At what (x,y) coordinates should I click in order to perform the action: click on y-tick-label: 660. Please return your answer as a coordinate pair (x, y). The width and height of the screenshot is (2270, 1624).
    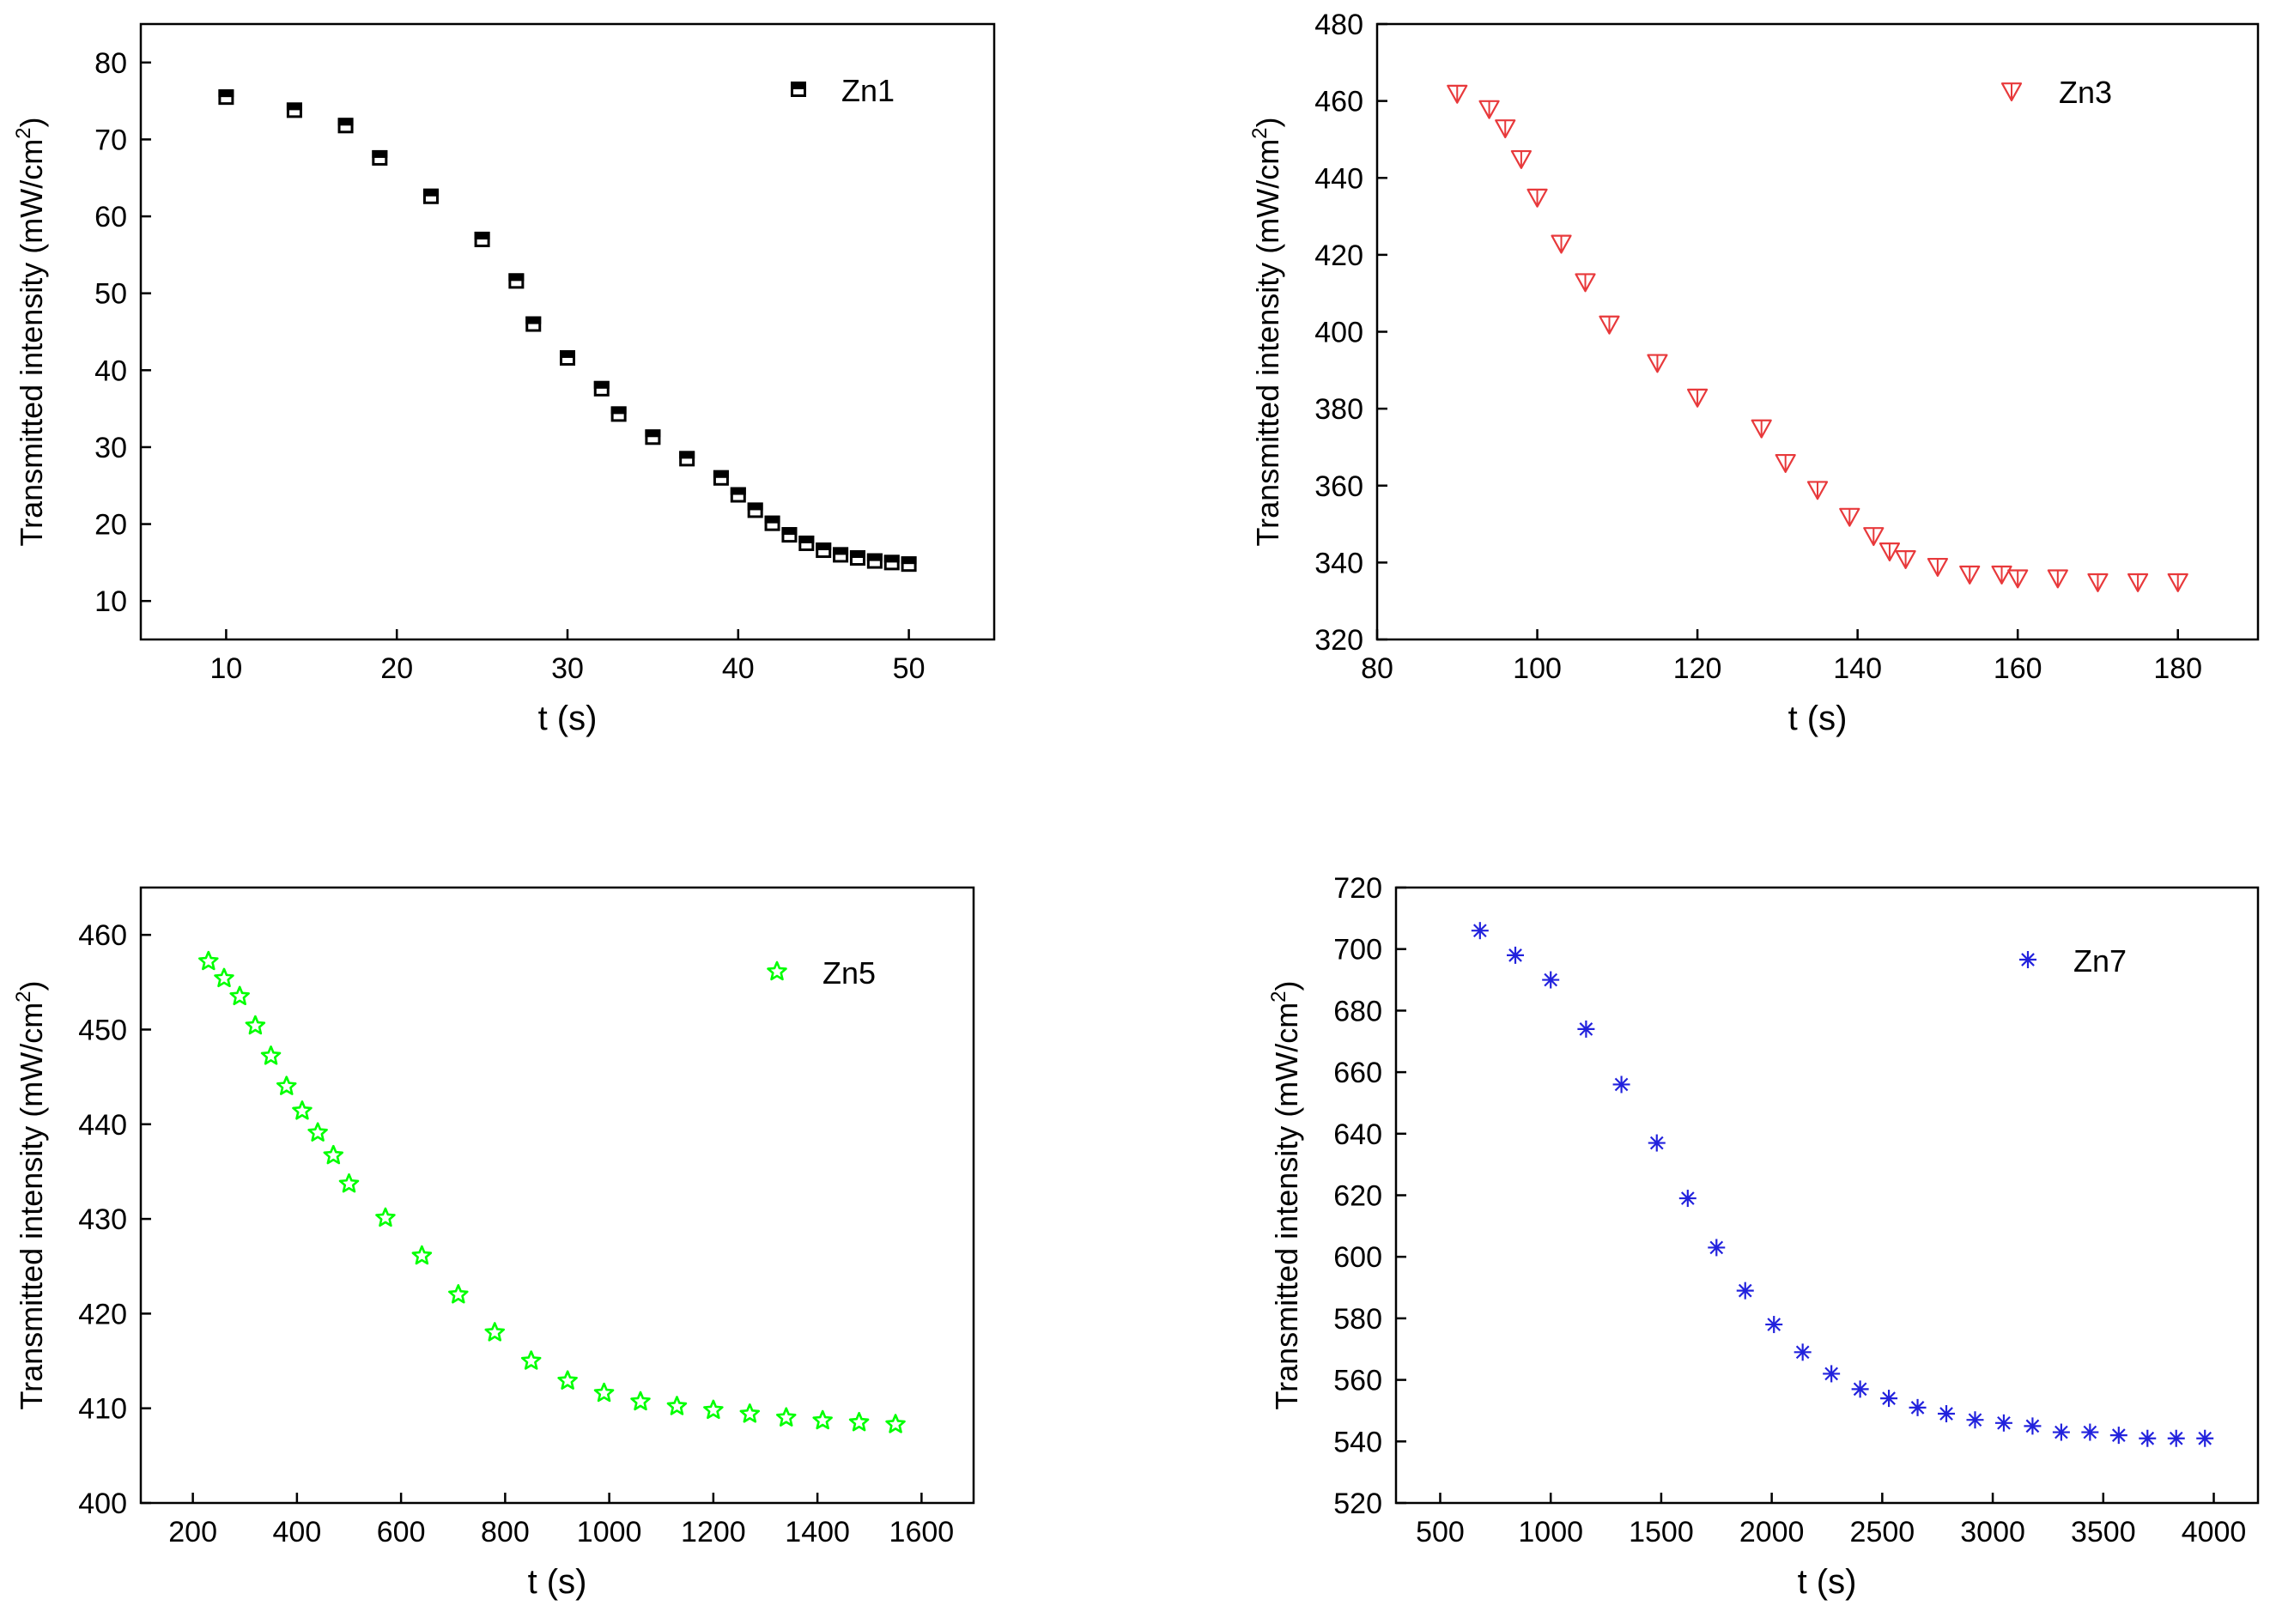
    Looking at the image, I should click on (1357, 1073).